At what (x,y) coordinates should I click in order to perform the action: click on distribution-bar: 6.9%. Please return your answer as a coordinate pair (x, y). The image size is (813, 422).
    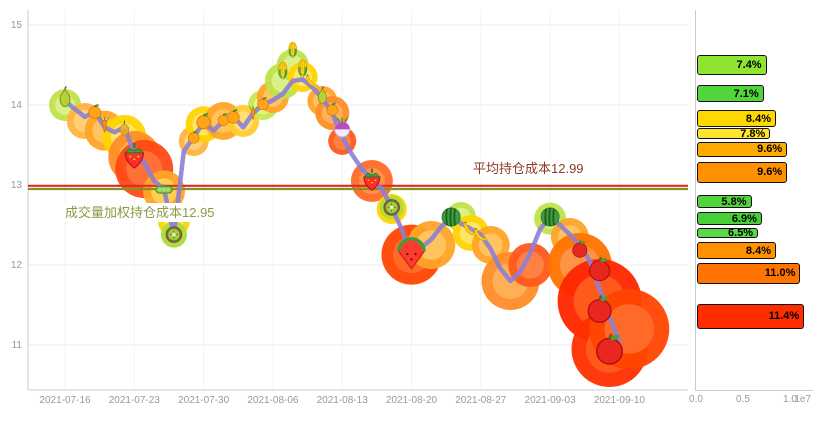
    Looking at the image, I should click on (729, 219).